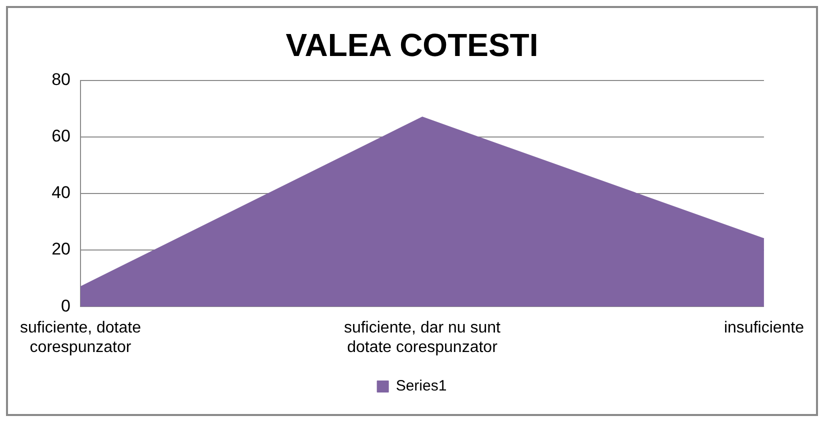  Describe the element at coordinates (412, 45) in the screenshot. I see `chart-title: VALEA COTESTI` at that location.